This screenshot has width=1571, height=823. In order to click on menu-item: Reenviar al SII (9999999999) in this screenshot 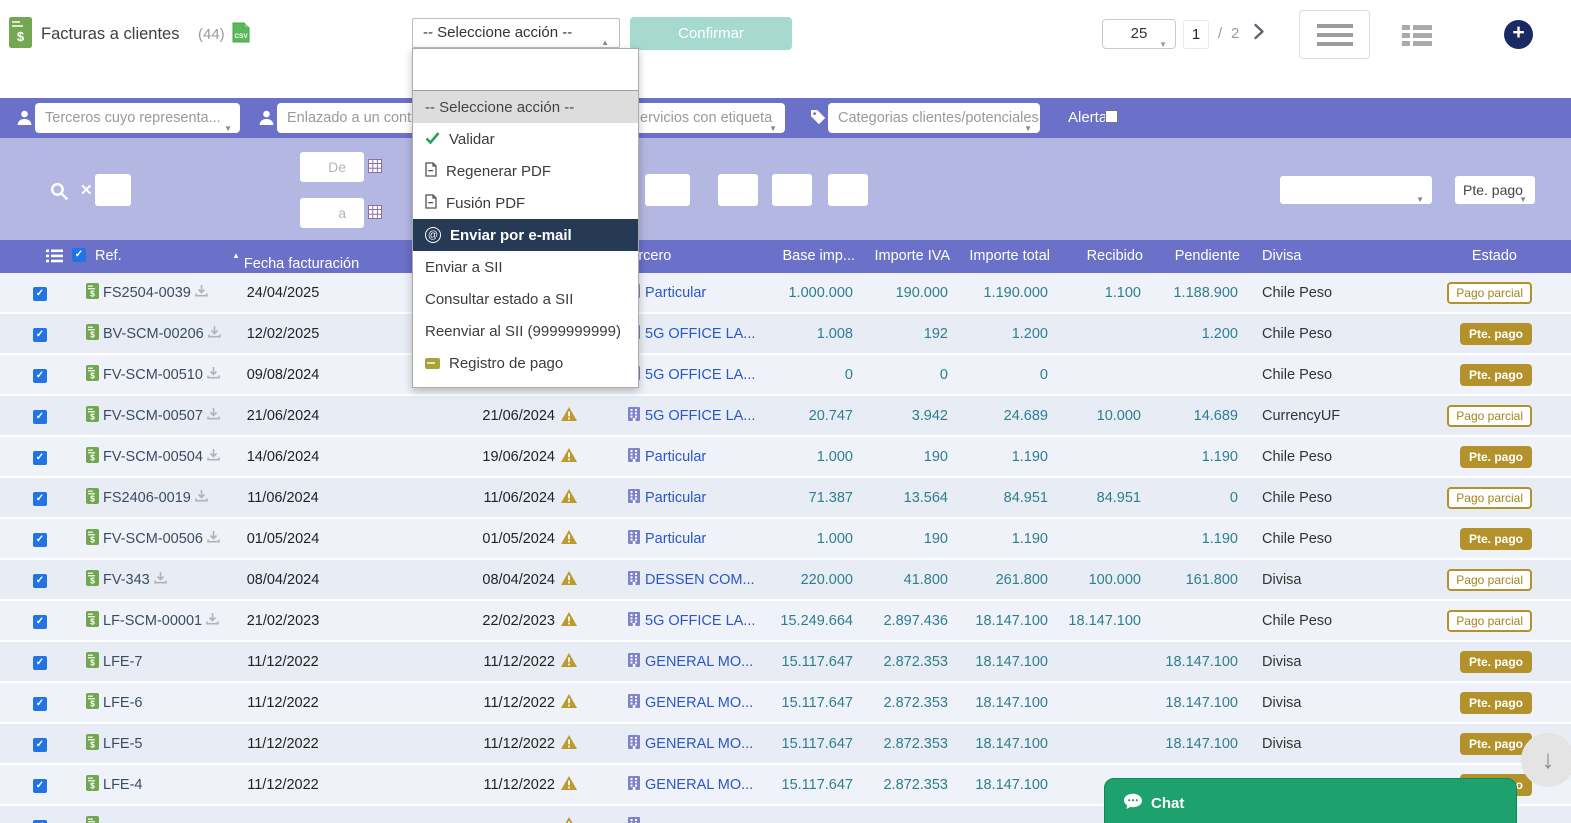, I will do `click(523, 331)`.